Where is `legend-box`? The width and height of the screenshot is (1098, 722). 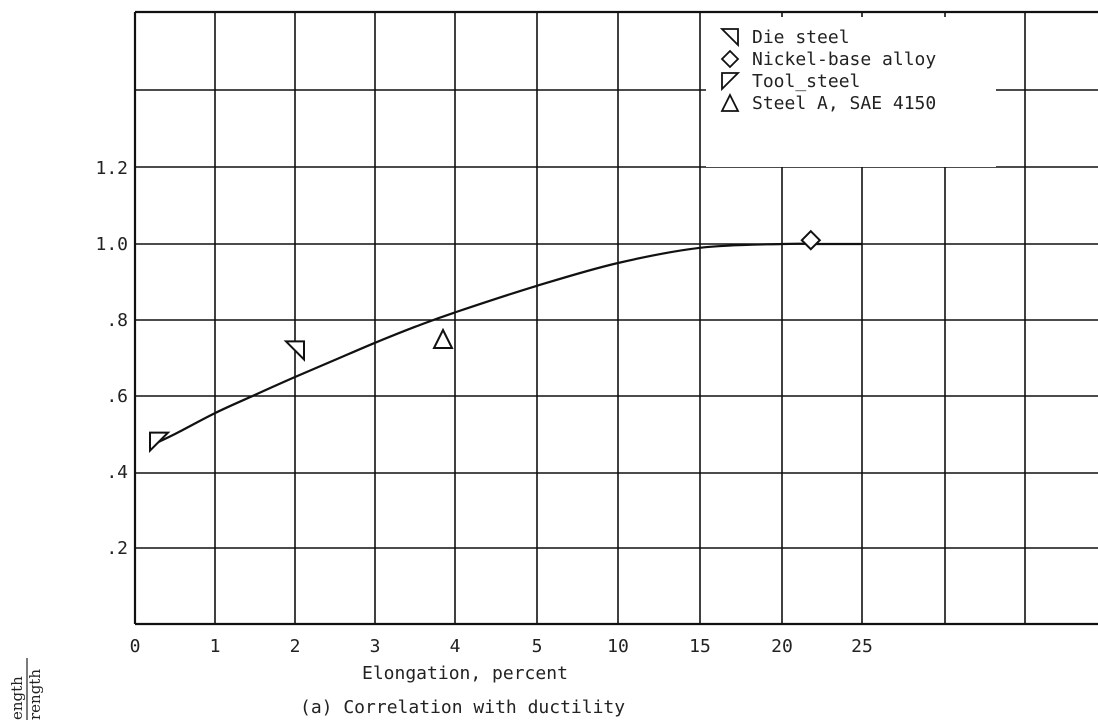 legend-box is located at coordinates (851, 92).